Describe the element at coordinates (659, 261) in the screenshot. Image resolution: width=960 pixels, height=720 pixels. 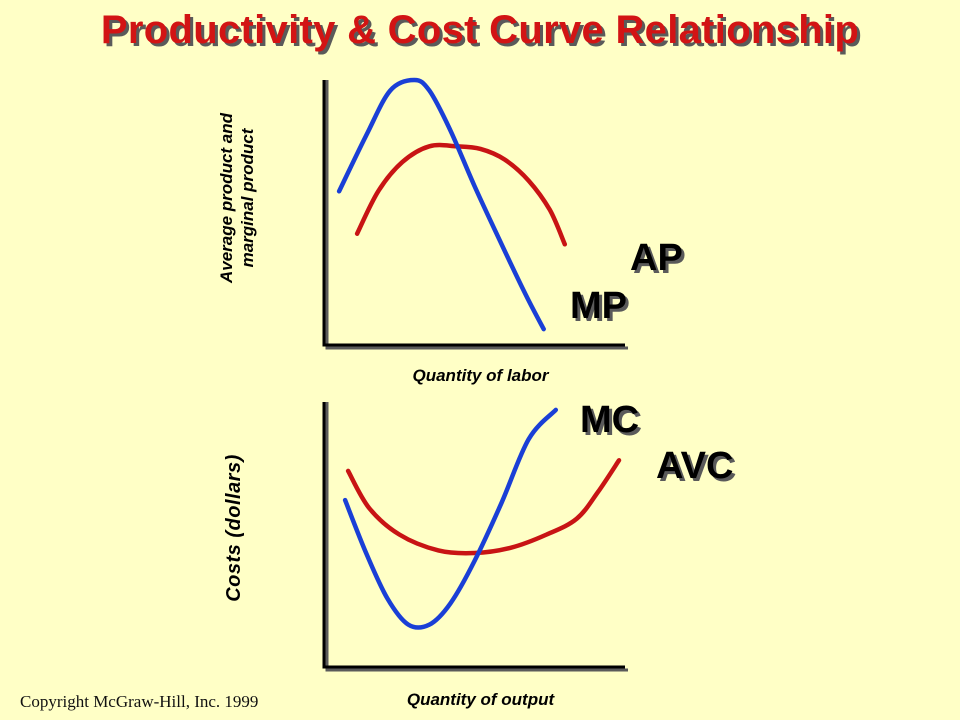
I see `ap-label-shadow: AP` at that location.